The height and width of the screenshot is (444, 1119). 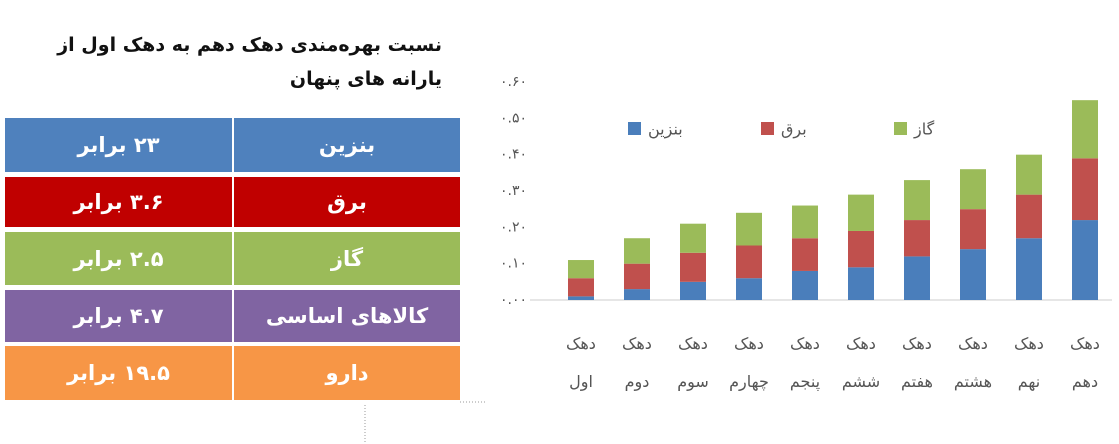 I want to click on table-name-cell: کالاهای اساسی, so click(x=347, y=316).